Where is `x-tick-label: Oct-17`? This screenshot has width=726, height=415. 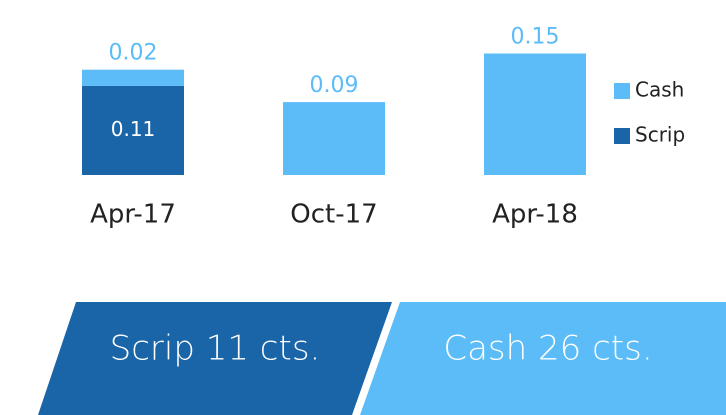
x-tick-label: Oct-17 is located at coordinates (333, 215).